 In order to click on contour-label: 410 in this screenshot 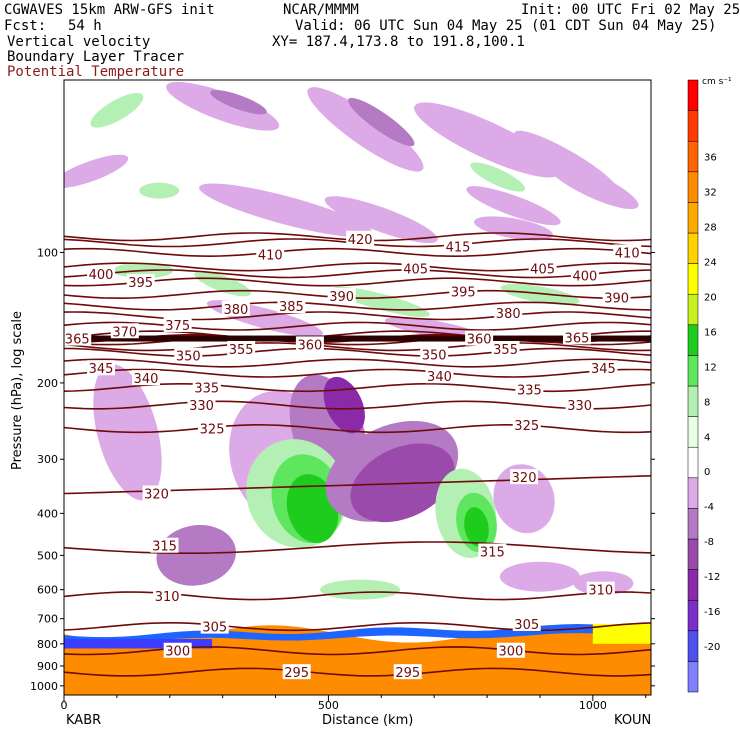, I will do `click(270, 255)`.